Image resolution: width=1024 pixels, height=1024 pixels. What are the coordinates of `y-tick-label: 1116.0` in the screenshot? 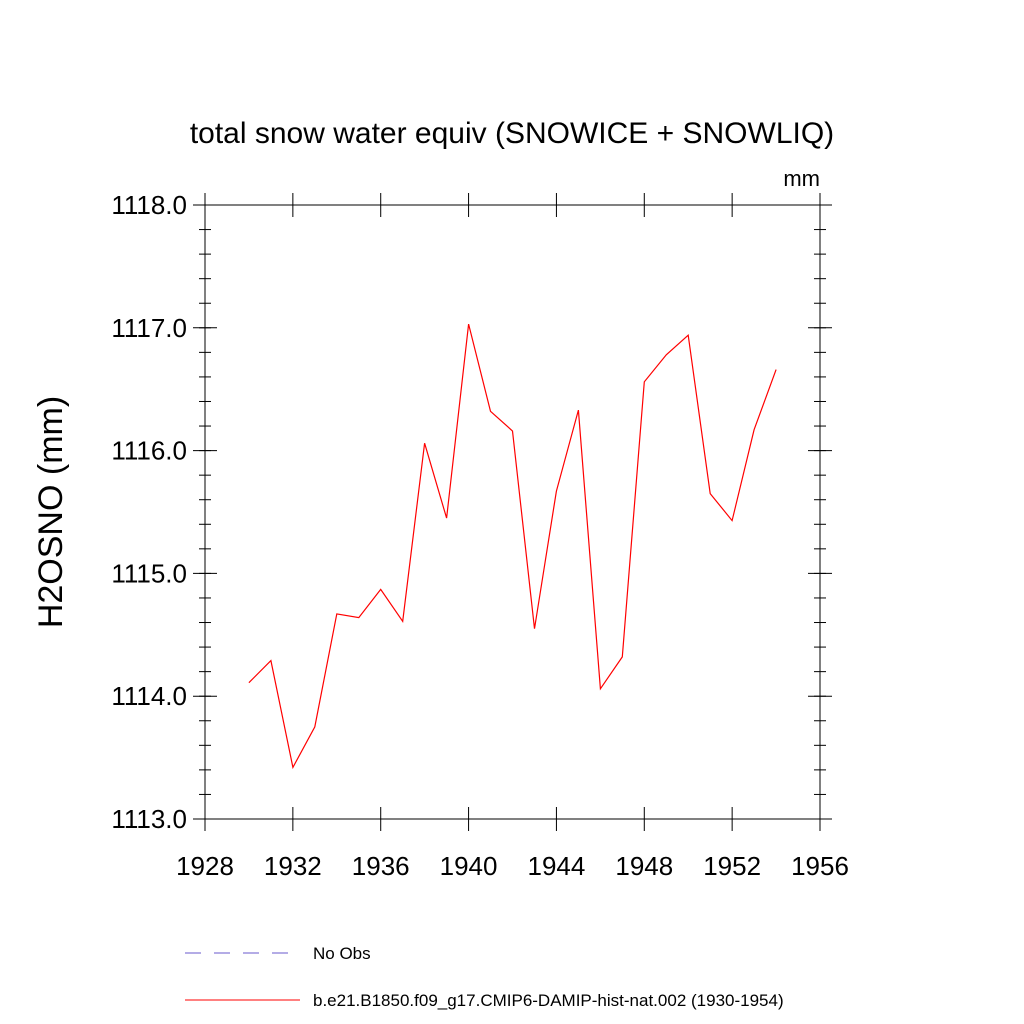 It's located at (149, 451).